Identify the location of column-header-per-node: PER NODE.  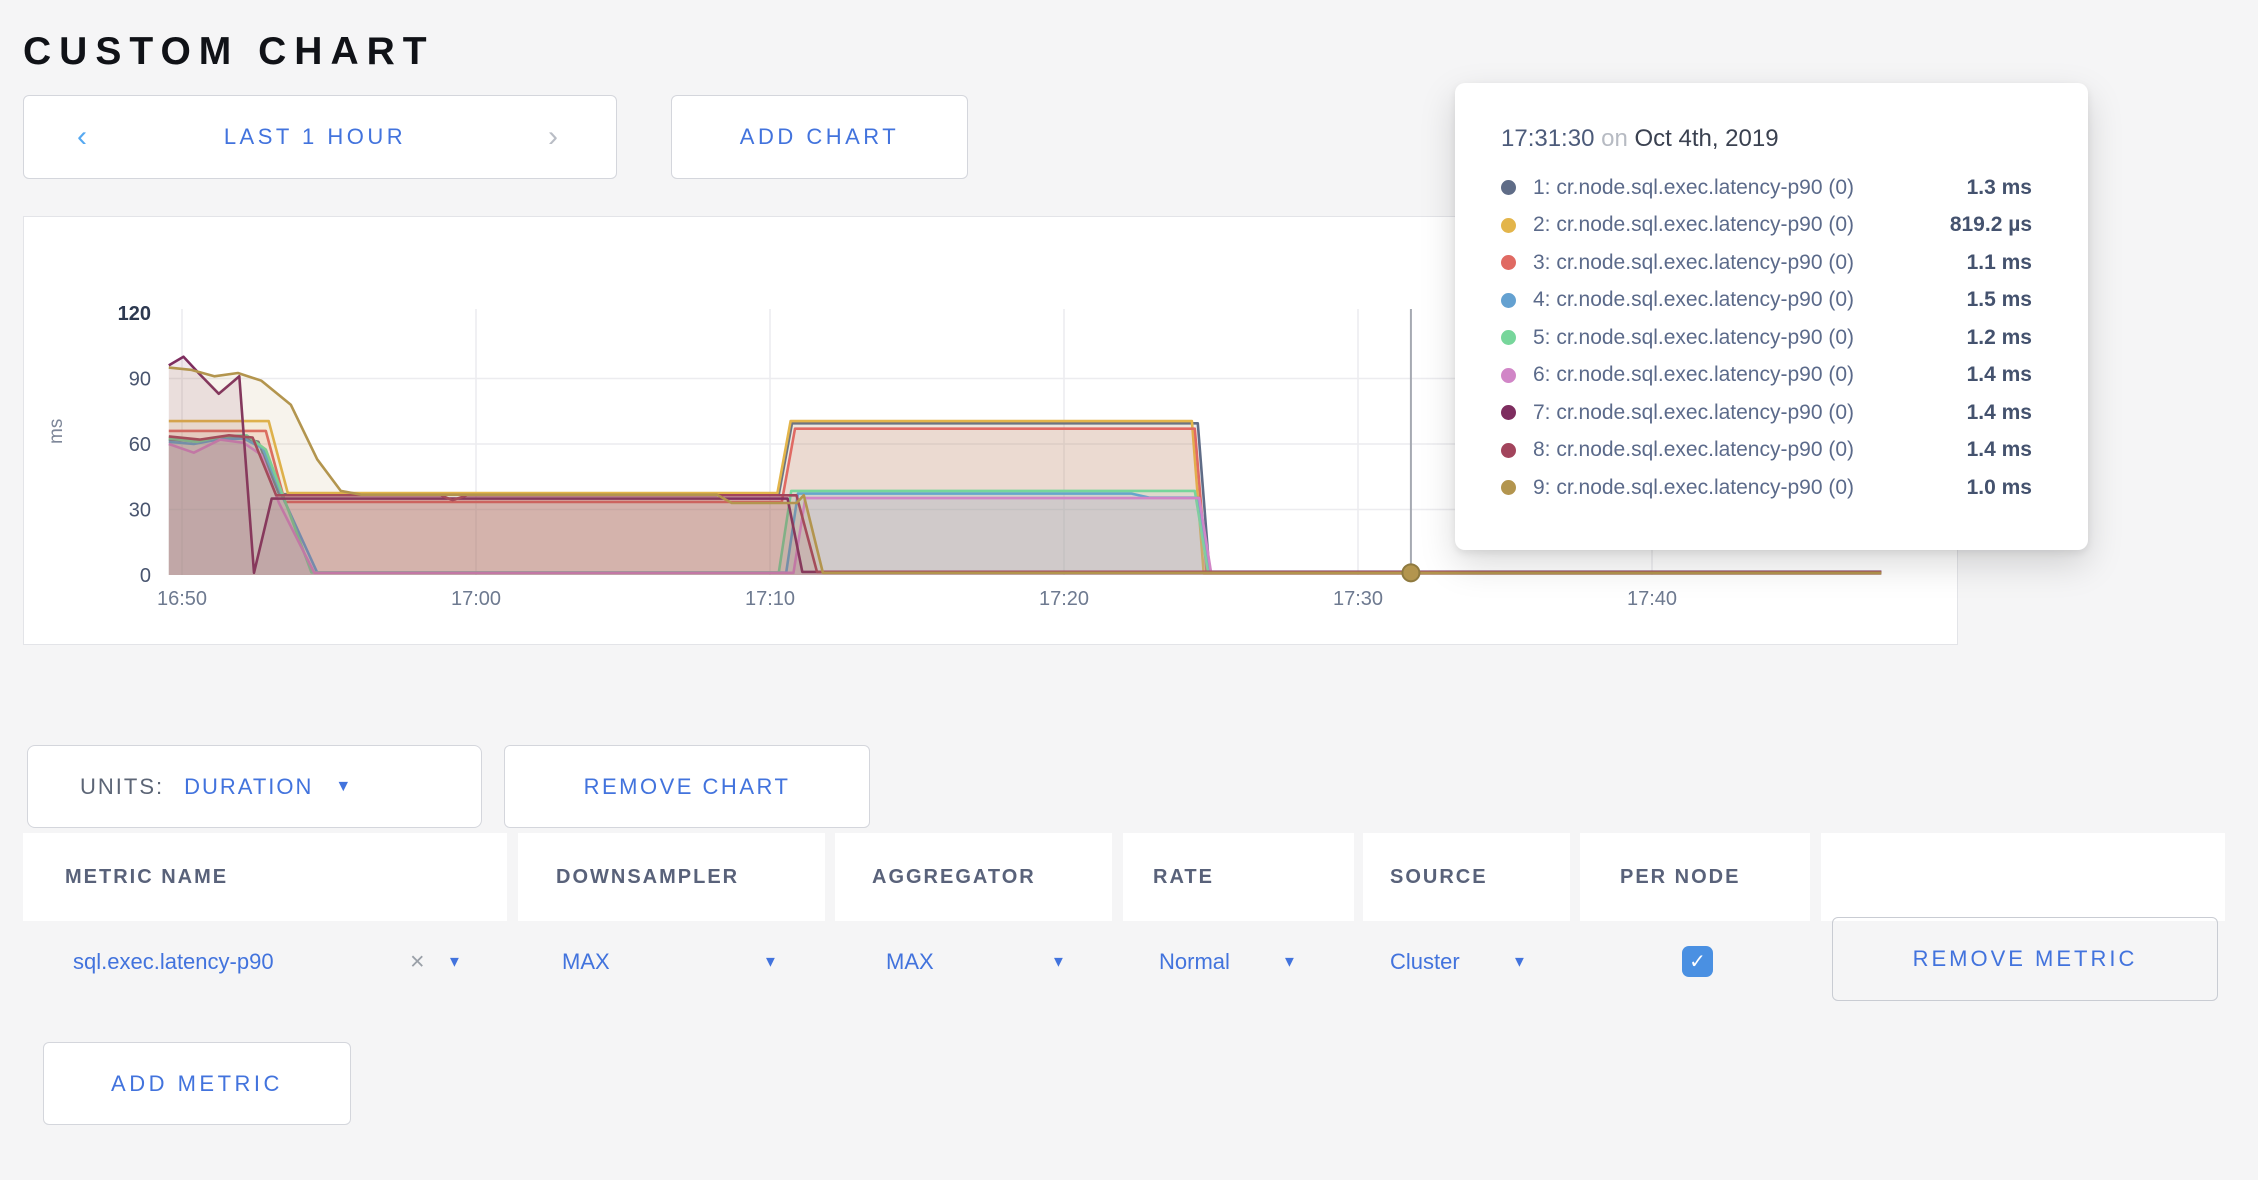
(1695, 877).